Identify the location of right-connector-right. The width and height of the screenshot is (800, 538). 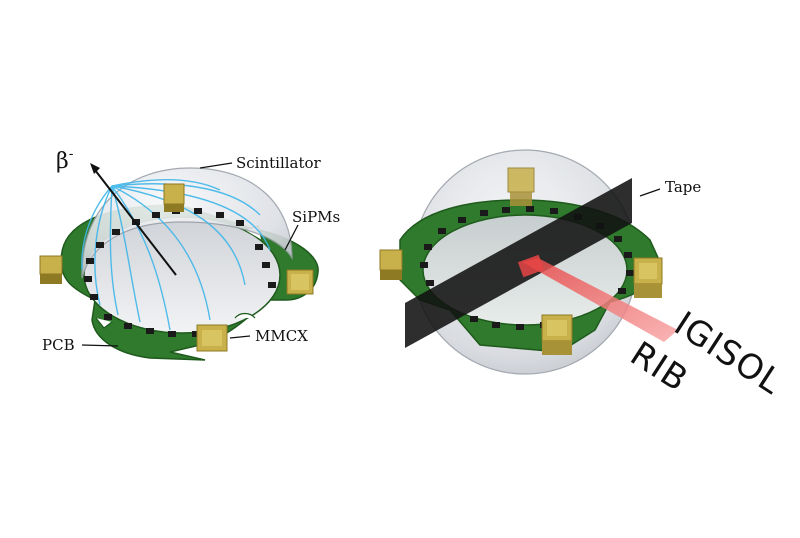
(648, 277).